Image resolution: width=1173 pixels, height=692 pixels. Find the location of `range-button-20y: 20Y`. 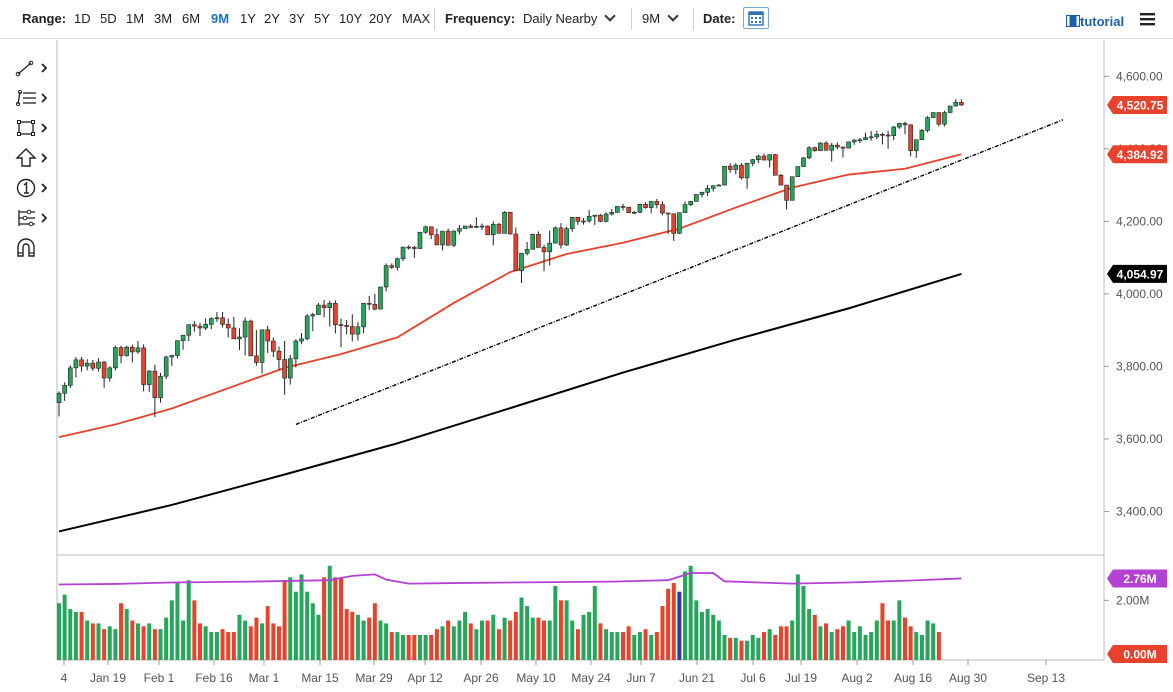

range-button-20y: 20Y is located at coordinates (381, 18).